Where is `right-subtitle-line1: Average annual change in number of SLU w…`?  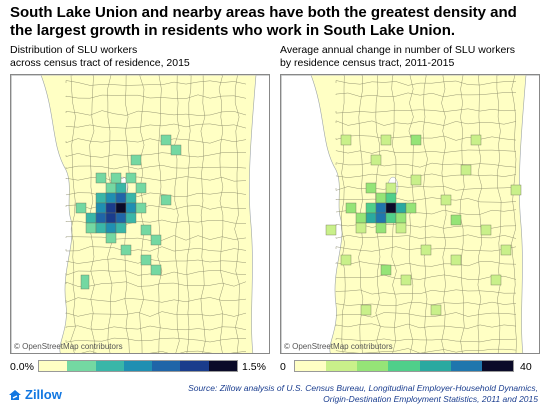 right-subtitle-line1: Average annual change in number of SLU w… is located at coordinates (398, 50).